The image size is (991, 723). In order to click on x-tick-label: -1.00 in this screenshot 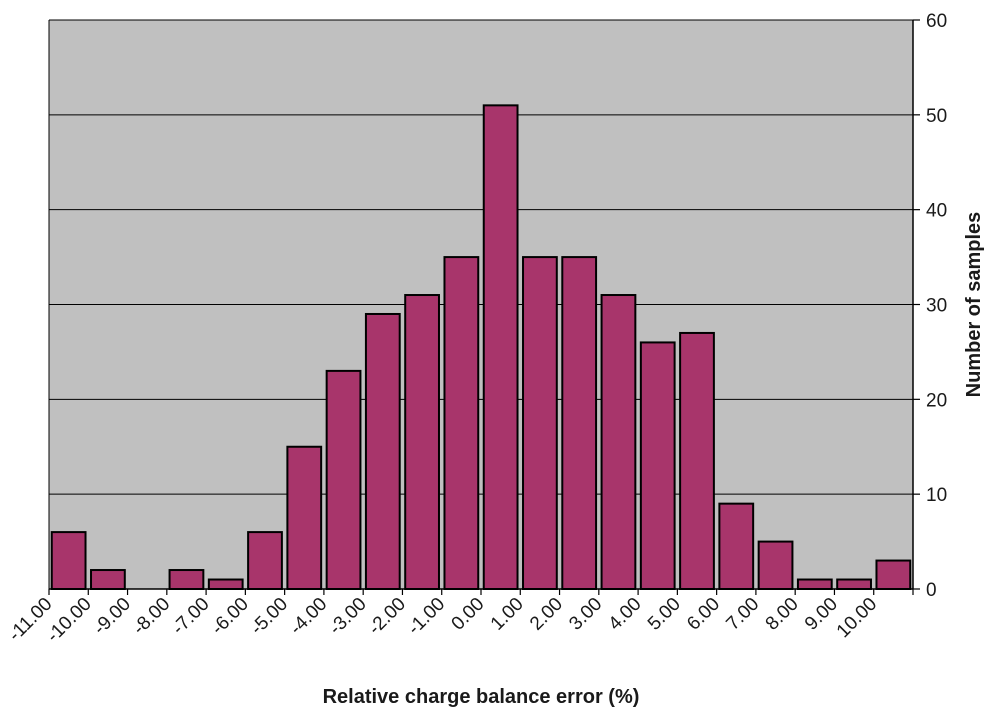, I will do `click(426, 616)`.